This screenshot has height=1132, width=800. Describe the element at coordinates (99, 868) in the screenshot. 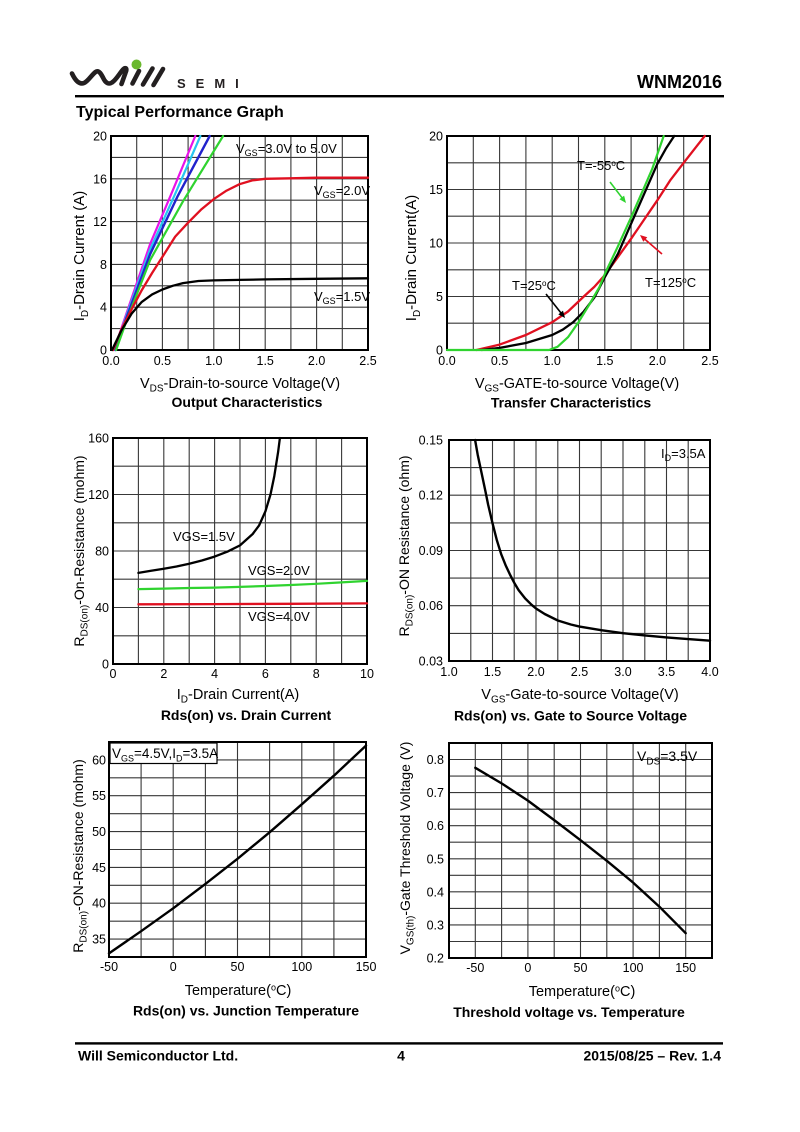

I see `svg-text: 45` at that location.